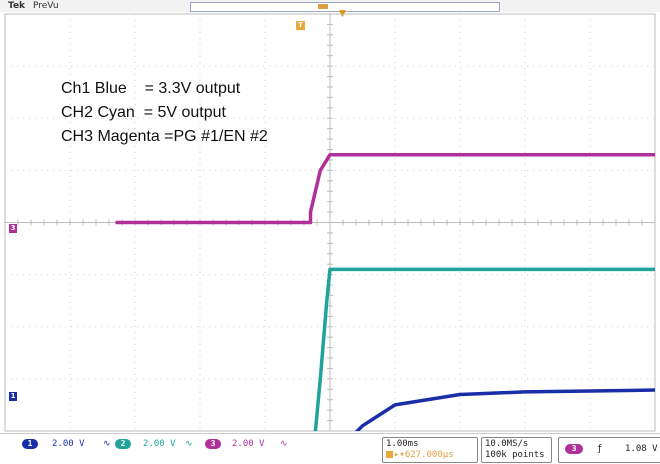 The height and width of the screenshot is (464, 660). What do you see at coordinates (609, 450) in the screenshot?
I see `trigger-readout: 3 ƒ 1.08 V` at bounding box center [609, 450].